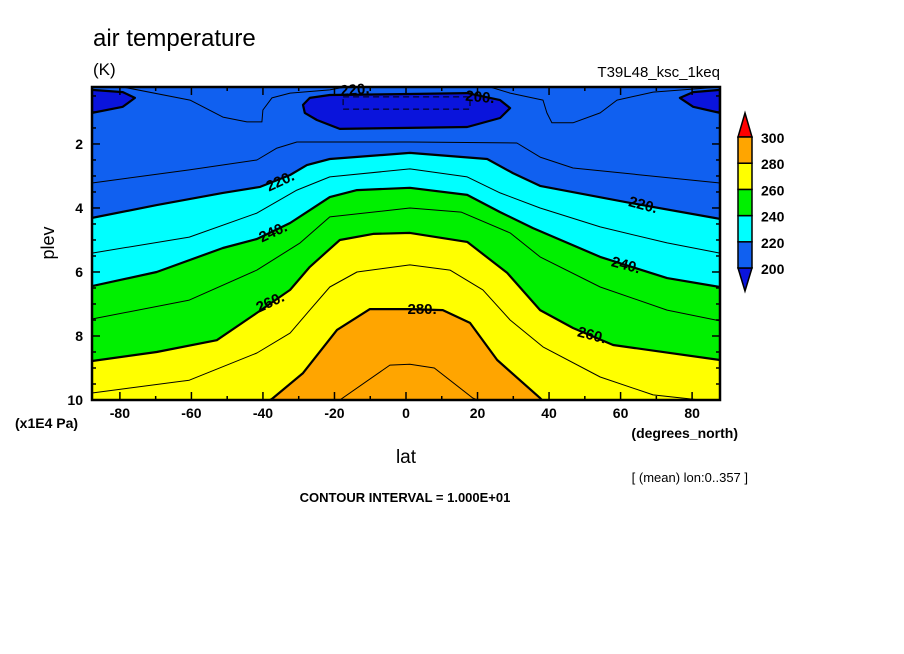 The height and width of the screenshot is (654, 904). Describe the element at coordinates (75, 400) in the screenshot. I see `y-tick-label: 10` at that location.